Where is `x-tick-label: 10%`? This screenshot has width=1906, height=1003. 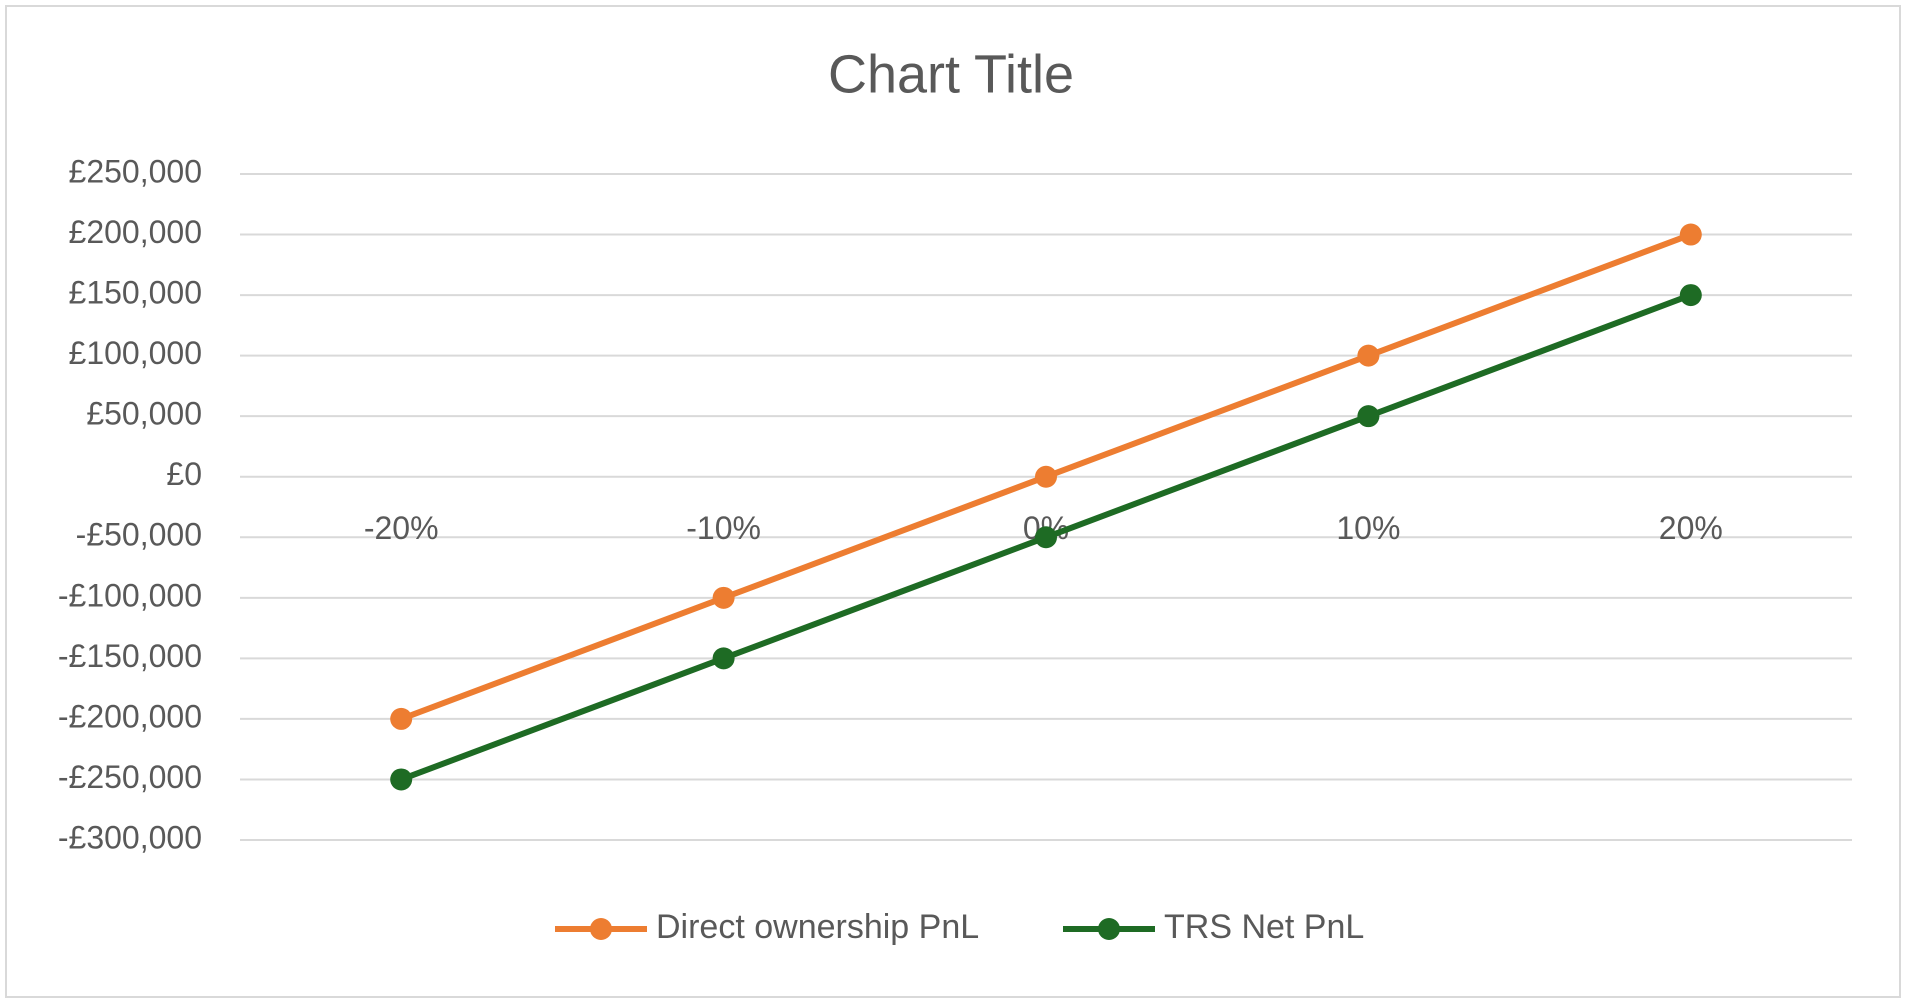
x-tick-label: 10% is located at coordinates (1368, 528).